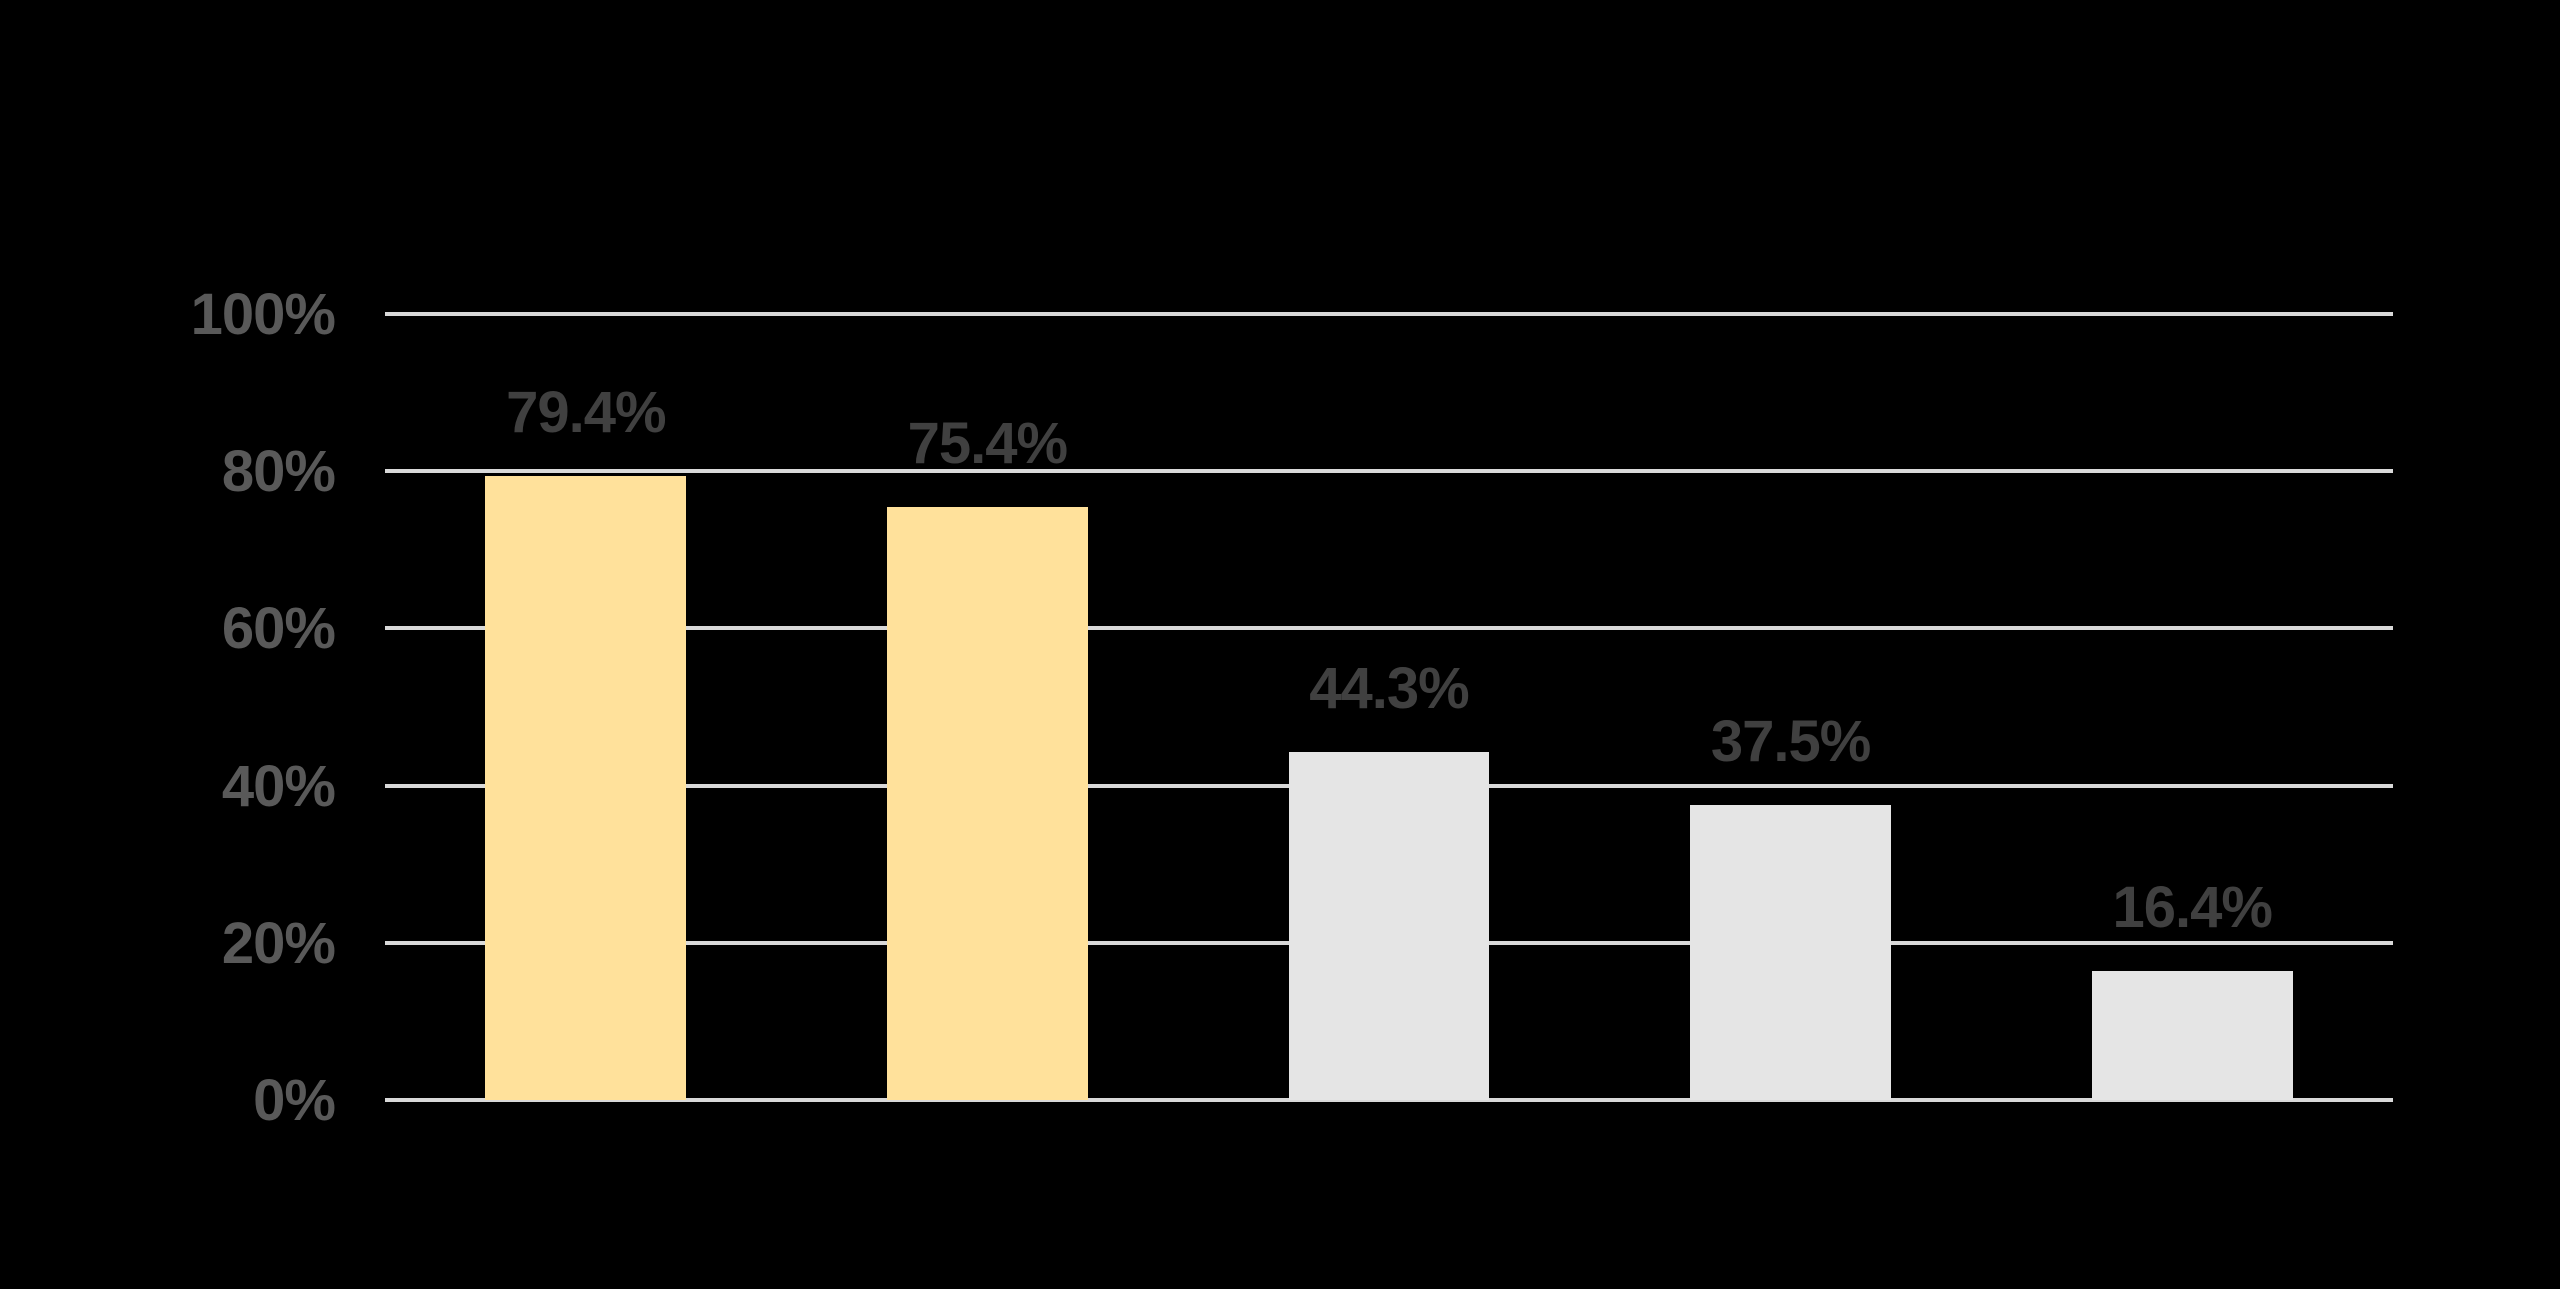  What do you see at coordinates (263, 314) in the screenshot?
I see `y-axis-tick-label: 100%` at bounding box center [263, 314].